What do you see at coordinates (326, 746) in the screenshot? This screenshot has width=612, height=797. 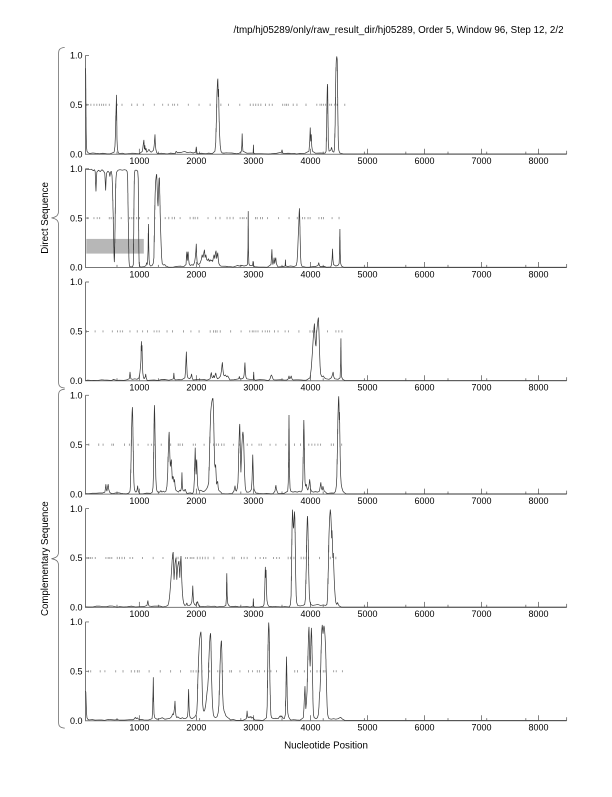 I see `svg-text: Nucleotide Position` at bounding box center [326, 746].